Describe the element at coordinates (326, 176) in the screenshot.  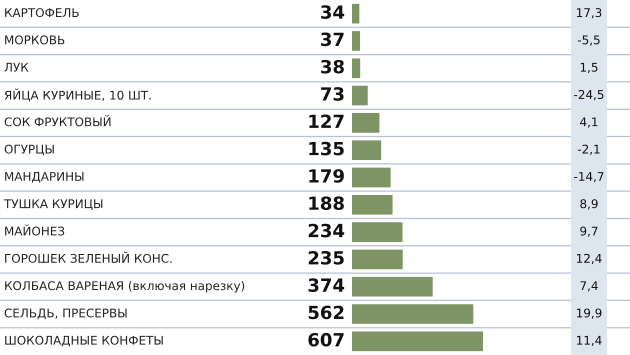
I see `data-label: 179` at that location.